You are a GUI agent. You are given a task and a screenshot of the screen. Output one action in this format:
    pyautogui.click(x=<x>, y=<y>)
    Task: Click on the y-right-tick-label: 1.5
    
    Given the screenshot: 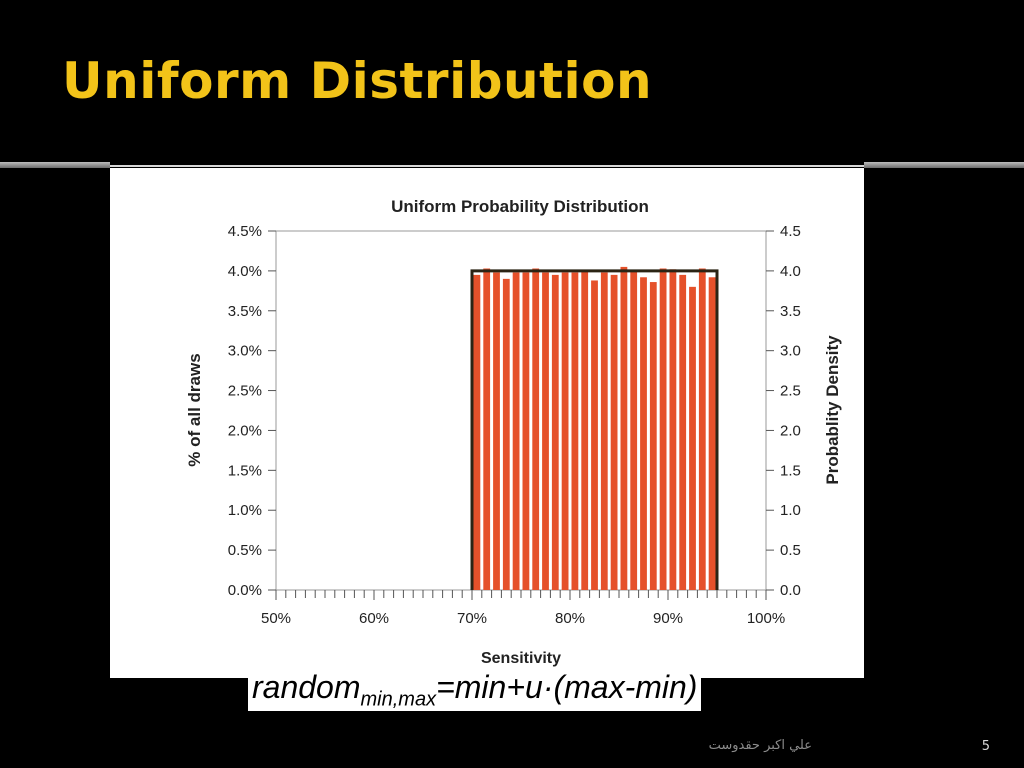 What is the action you would take?
    pyautogui.click(x=790, y=470)
    